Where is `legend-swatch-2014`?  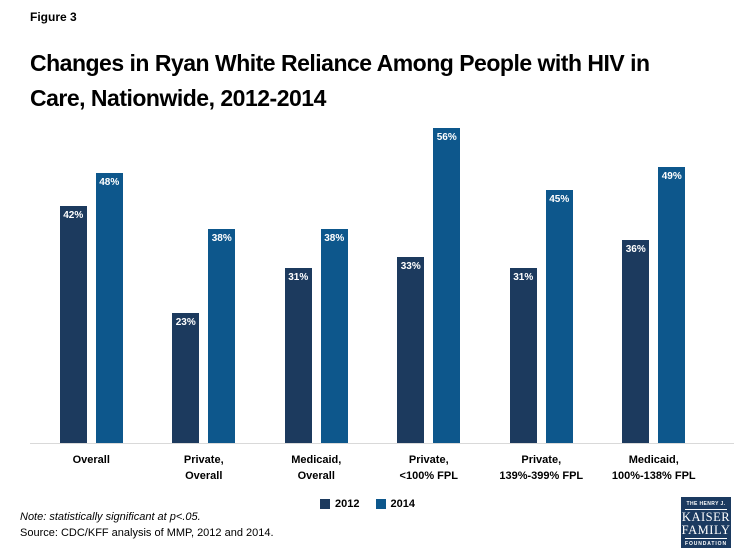
legend-swatch-2014 is located at coordinates (380, 504).